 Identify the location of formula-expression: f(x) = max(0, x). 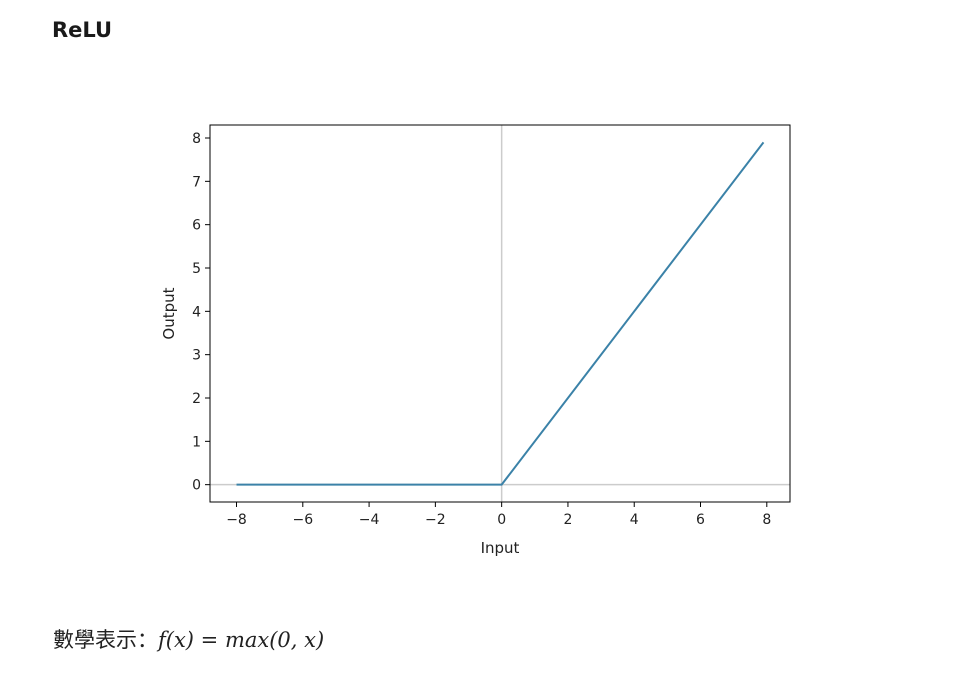
(241, 640).